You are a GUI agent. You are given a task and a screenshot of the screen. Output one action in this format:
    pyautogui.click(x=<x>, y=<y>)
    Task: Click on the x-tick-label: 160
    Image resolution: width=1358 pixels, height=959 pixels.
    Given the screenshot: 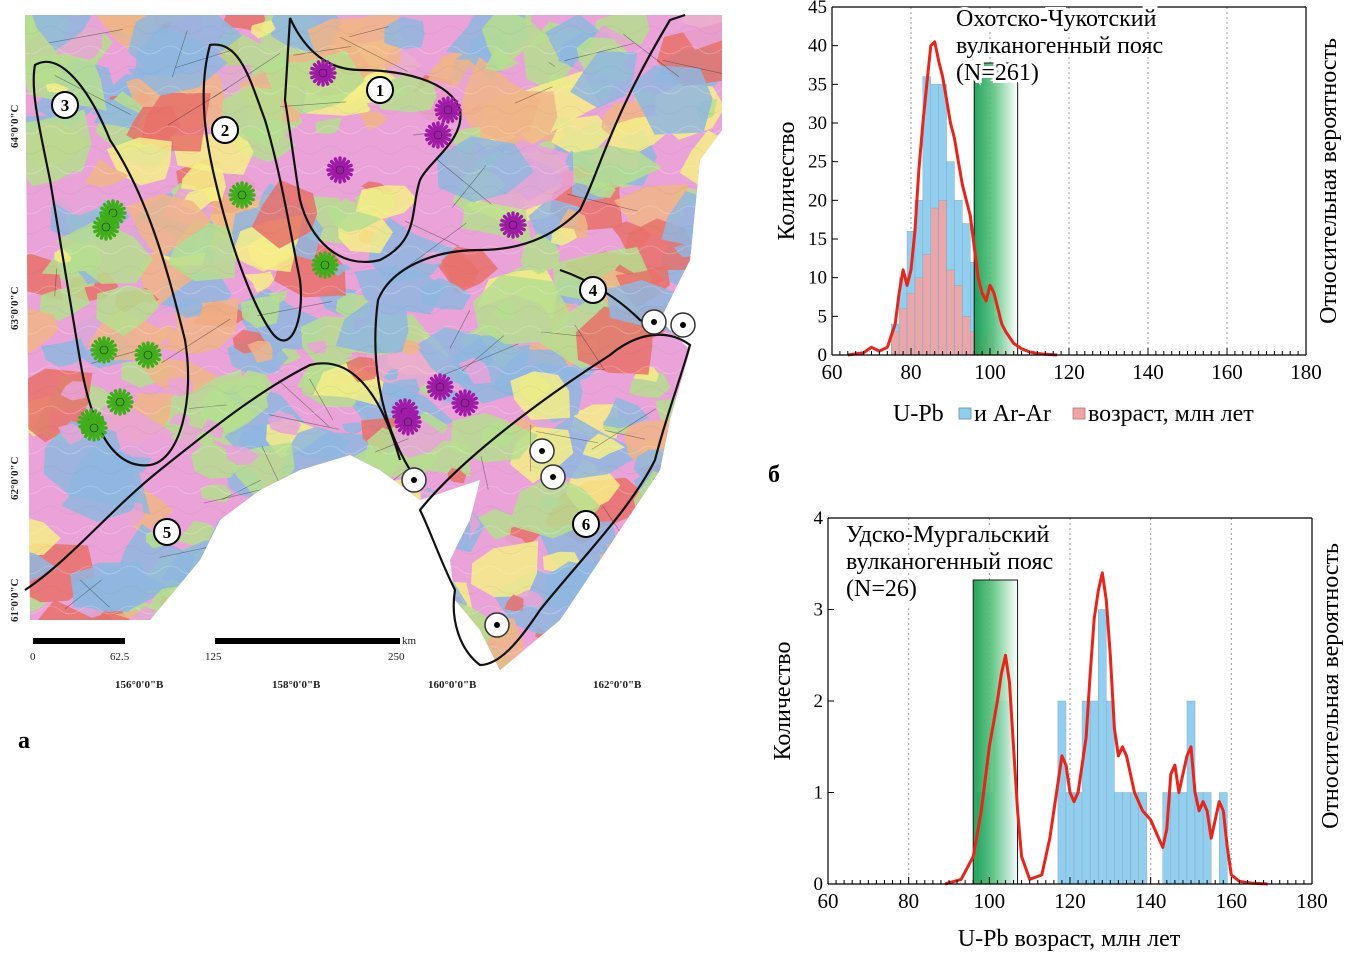 What is the action you would take?
    pyautogui.click(x=1227, y=372)
    